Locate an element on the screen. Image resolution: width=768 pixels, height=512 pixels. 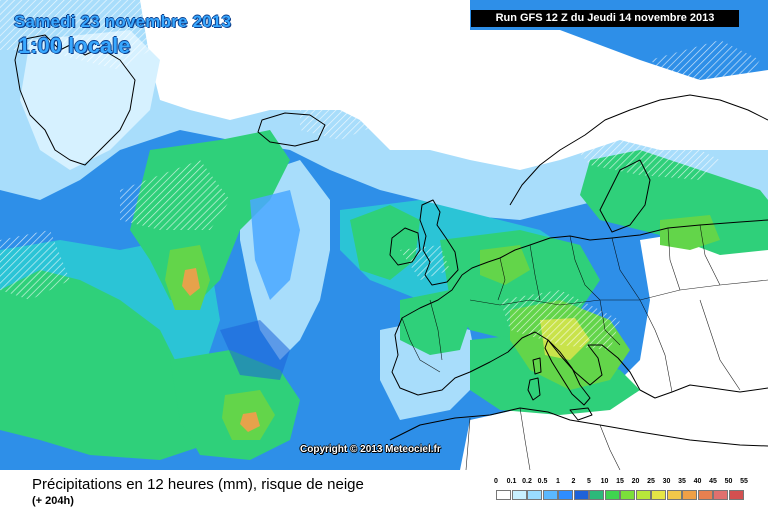
legend-tick-label: 50 is located at coordinates (728, 481).